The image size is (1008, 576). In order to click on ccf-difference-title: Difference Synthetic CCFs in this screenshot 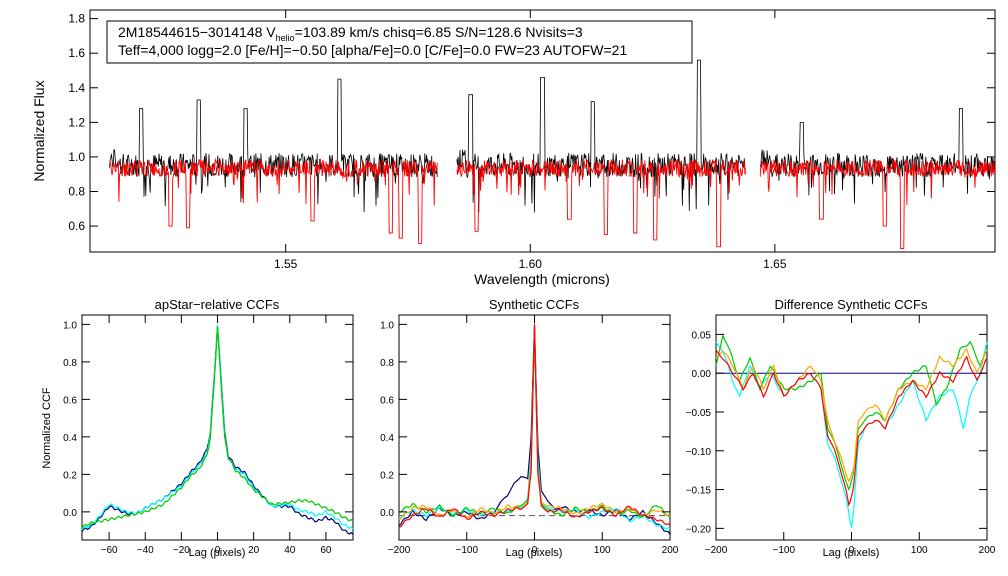, I will do `click(851, 304)`.